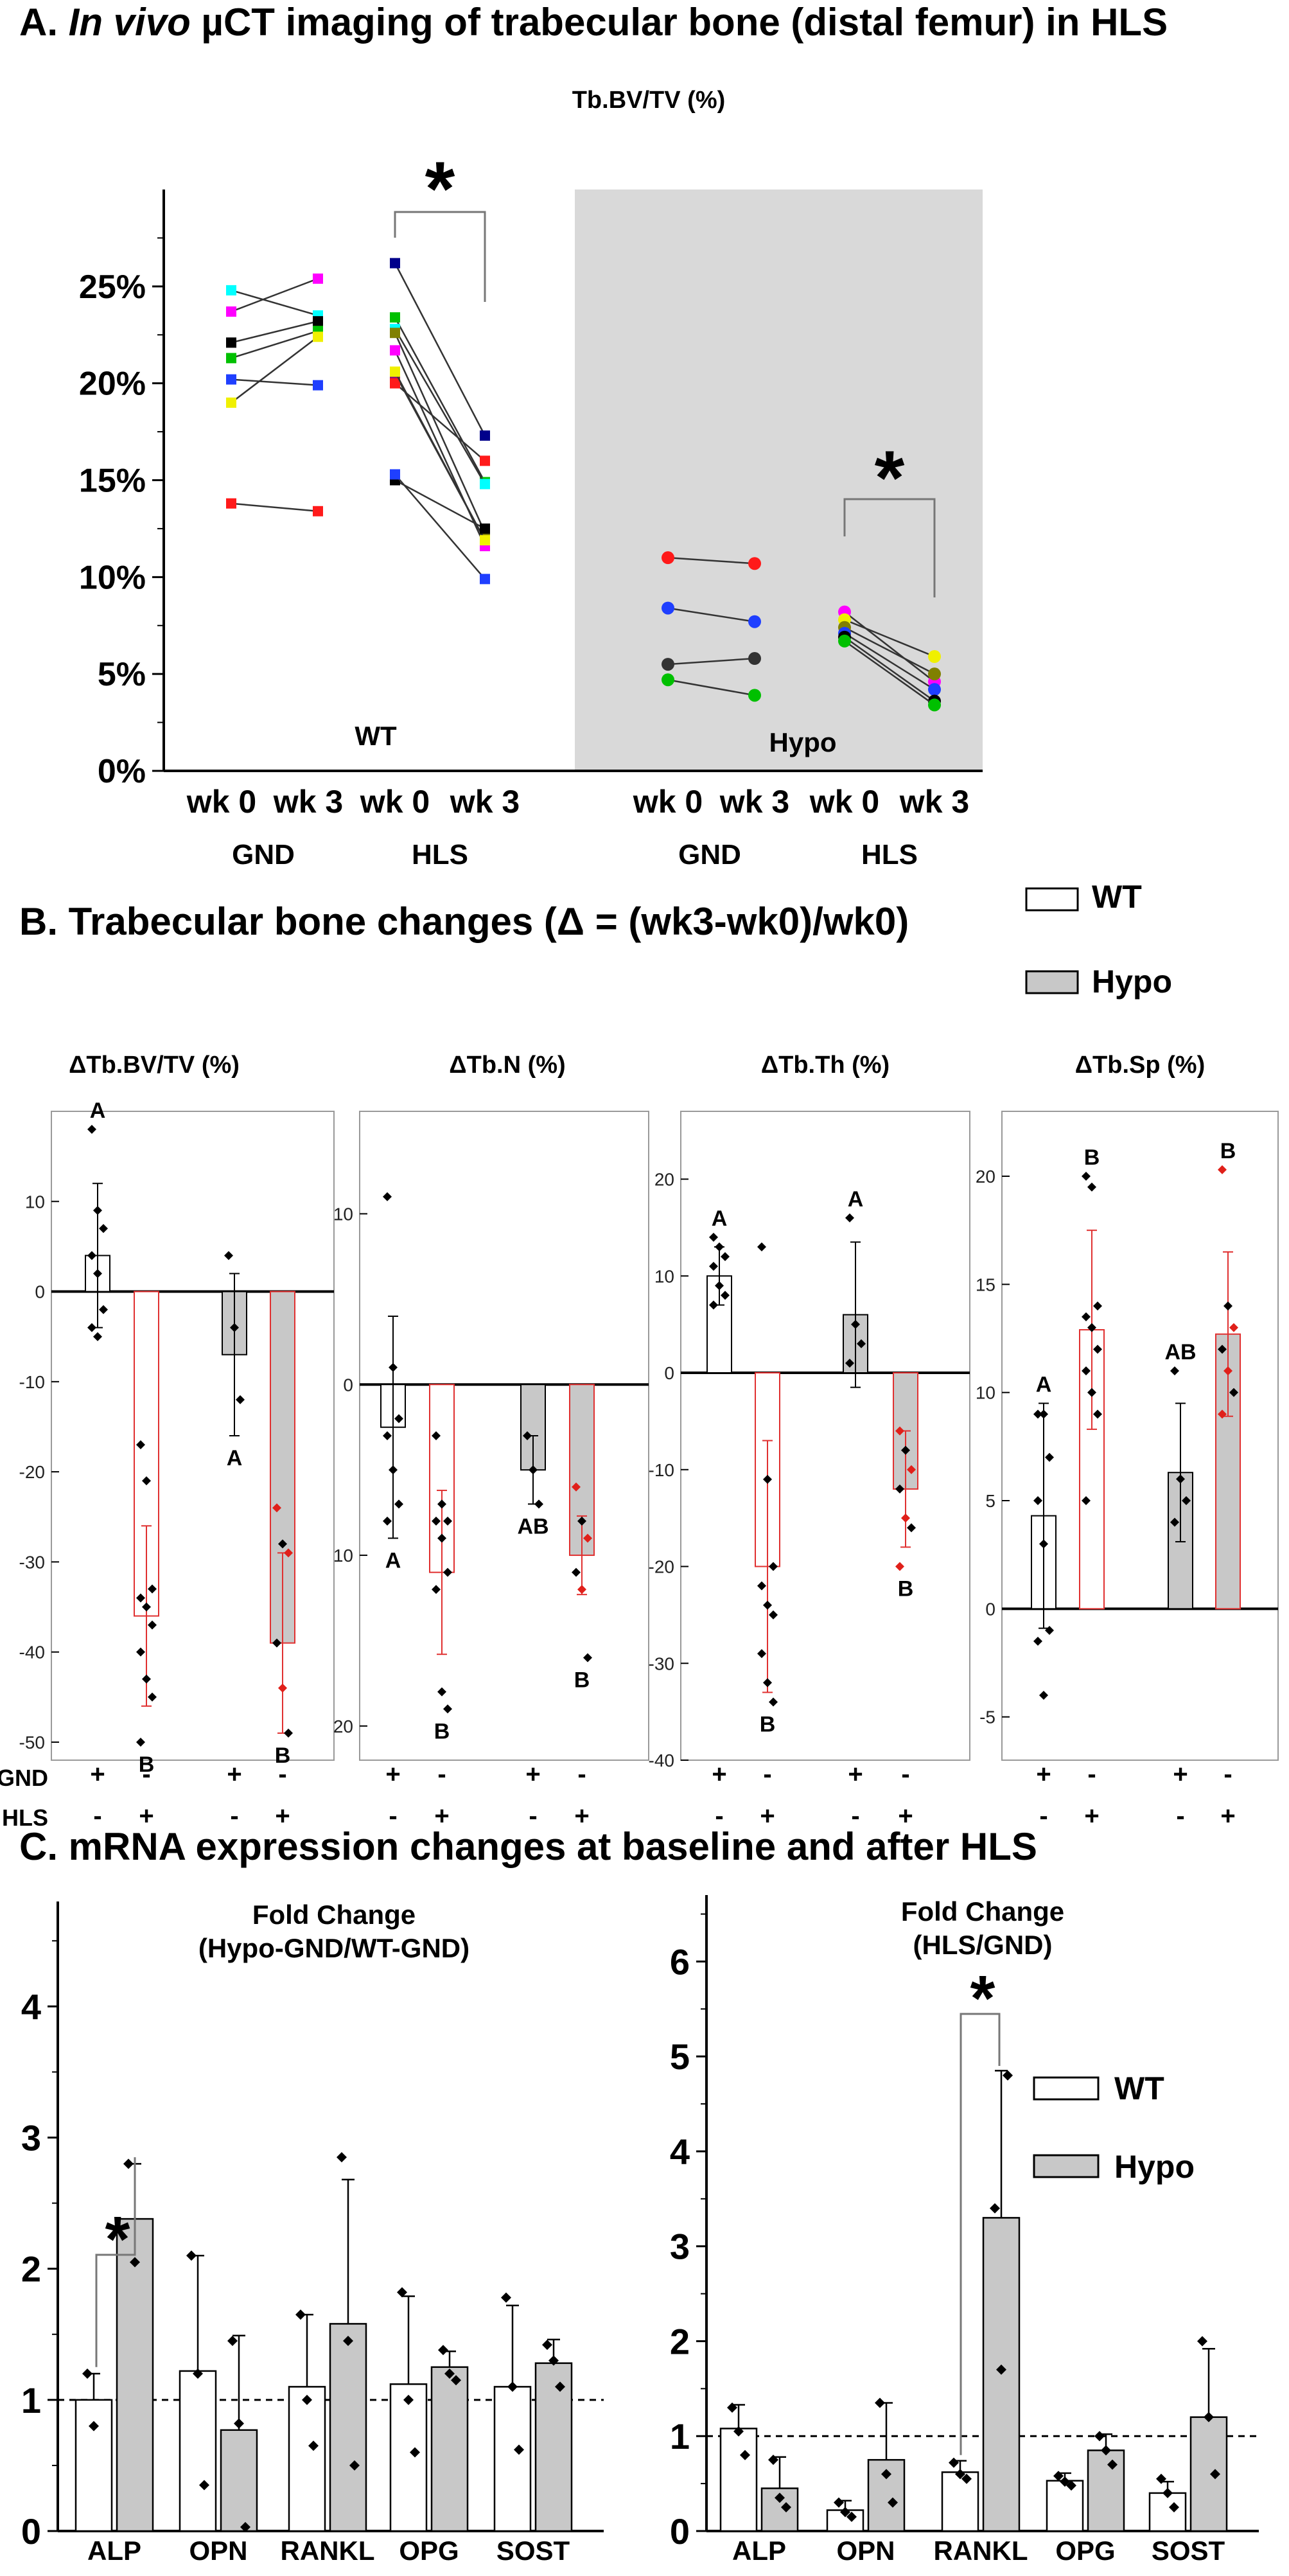 This screenshot has width=1289, height=2576. Describe the element at coordinates (31, 2400) in the screenshot. I see `panel-c-ytick-label: 1` at that location.